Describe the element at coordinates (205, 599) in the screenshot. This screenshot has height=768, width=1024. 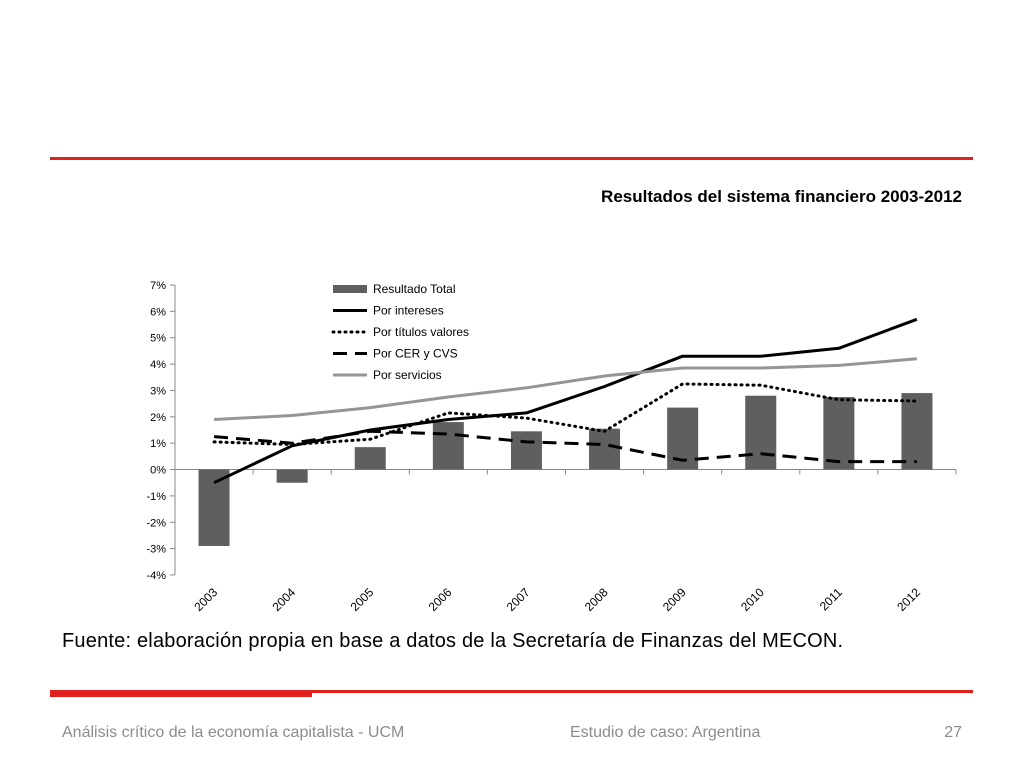
I see `x-tick-label: 2003` at that location.